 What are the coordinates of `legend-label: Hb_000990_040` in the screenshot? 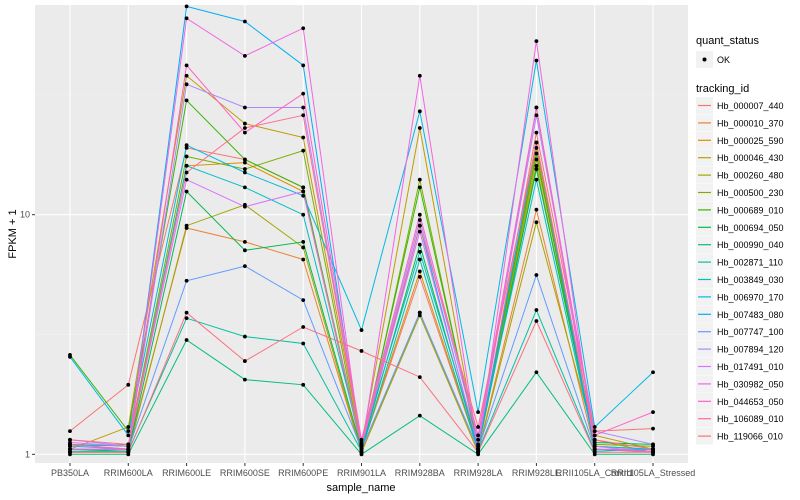 It's located at (750, 245).